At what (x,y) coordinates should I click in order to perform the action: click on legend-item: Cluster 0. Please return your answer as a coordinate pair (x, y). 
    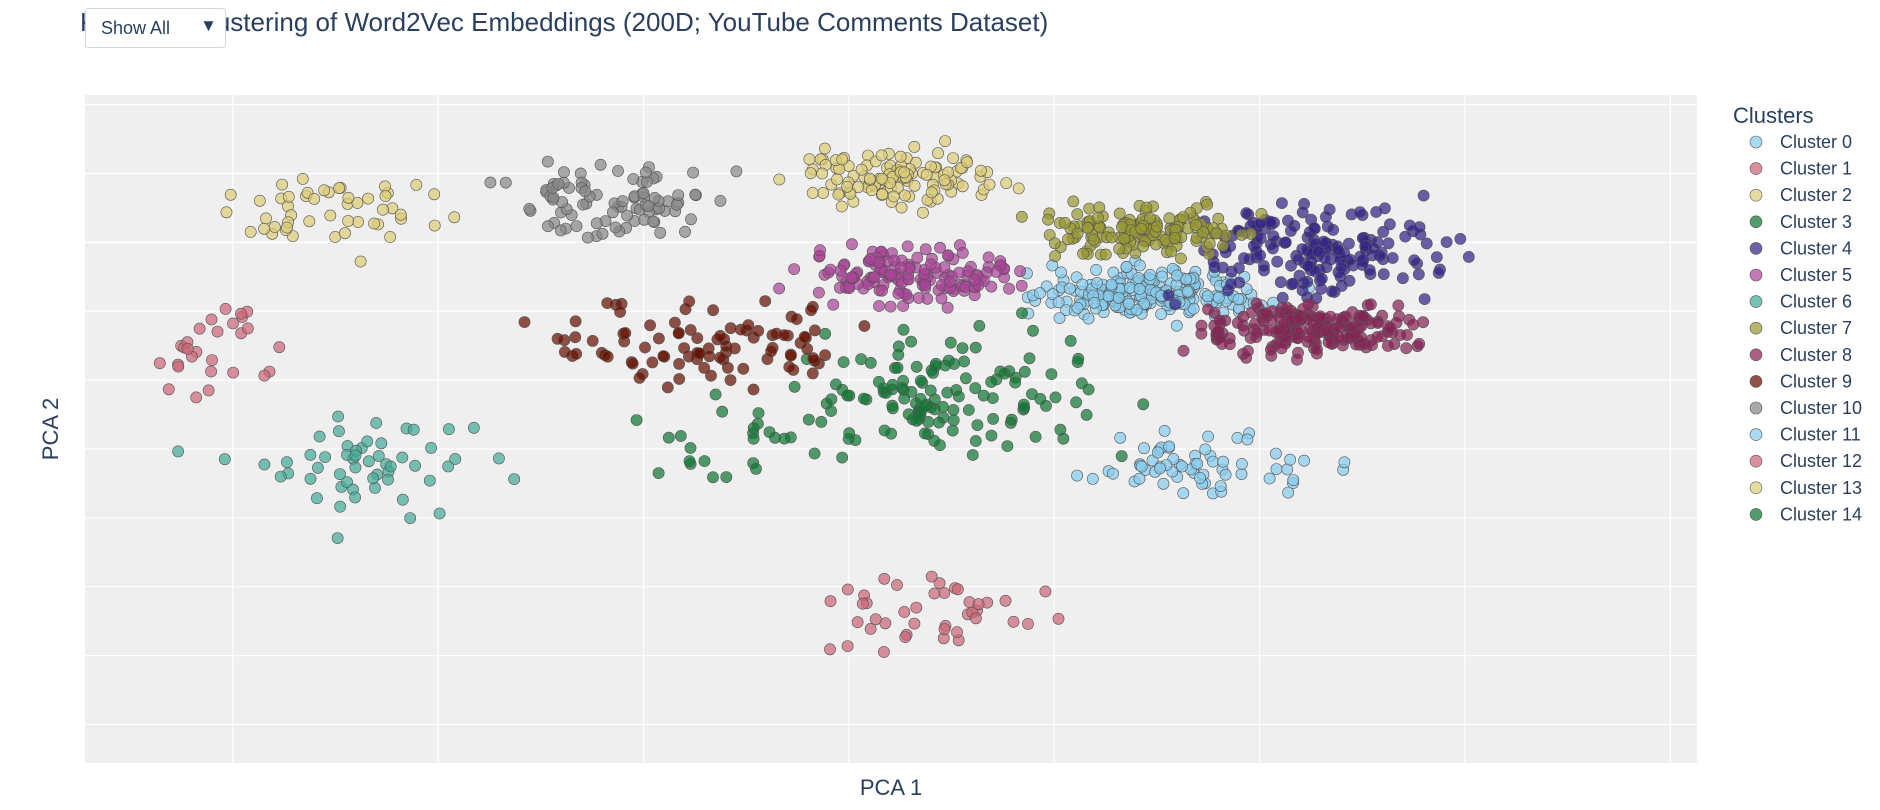
    Looking at the image, I should click on (1800, 142).